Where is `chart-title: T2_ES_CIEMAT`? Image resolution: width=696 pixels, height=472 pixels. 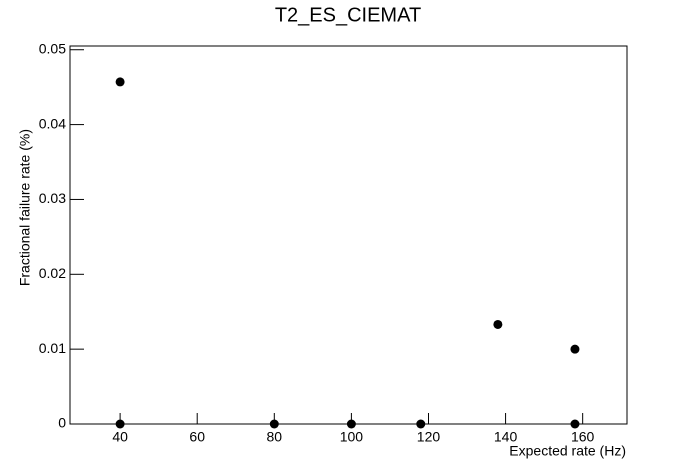 chart-title: T2_ES_CIEMAT is located at coordinates (348, 15).